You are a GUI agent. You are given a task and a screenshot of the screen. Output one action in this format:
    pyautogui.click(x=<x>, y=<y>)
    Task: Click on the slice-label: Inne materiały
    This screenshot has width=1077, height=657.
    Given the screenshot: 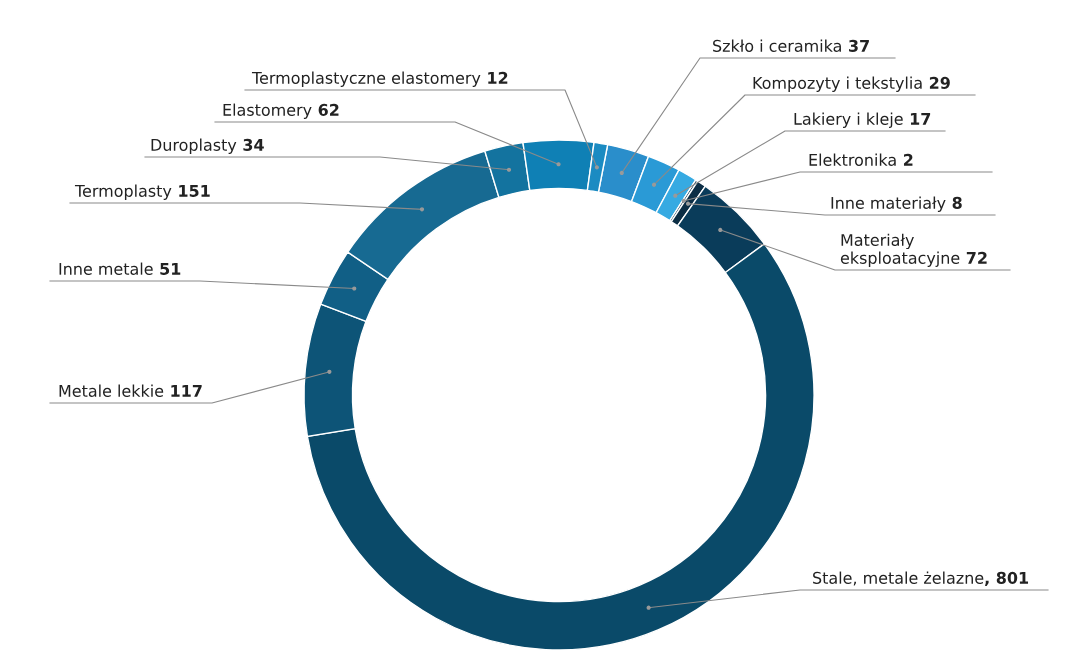 What is the action you would take?
    pyautogui.click(x=888, y=204)
    